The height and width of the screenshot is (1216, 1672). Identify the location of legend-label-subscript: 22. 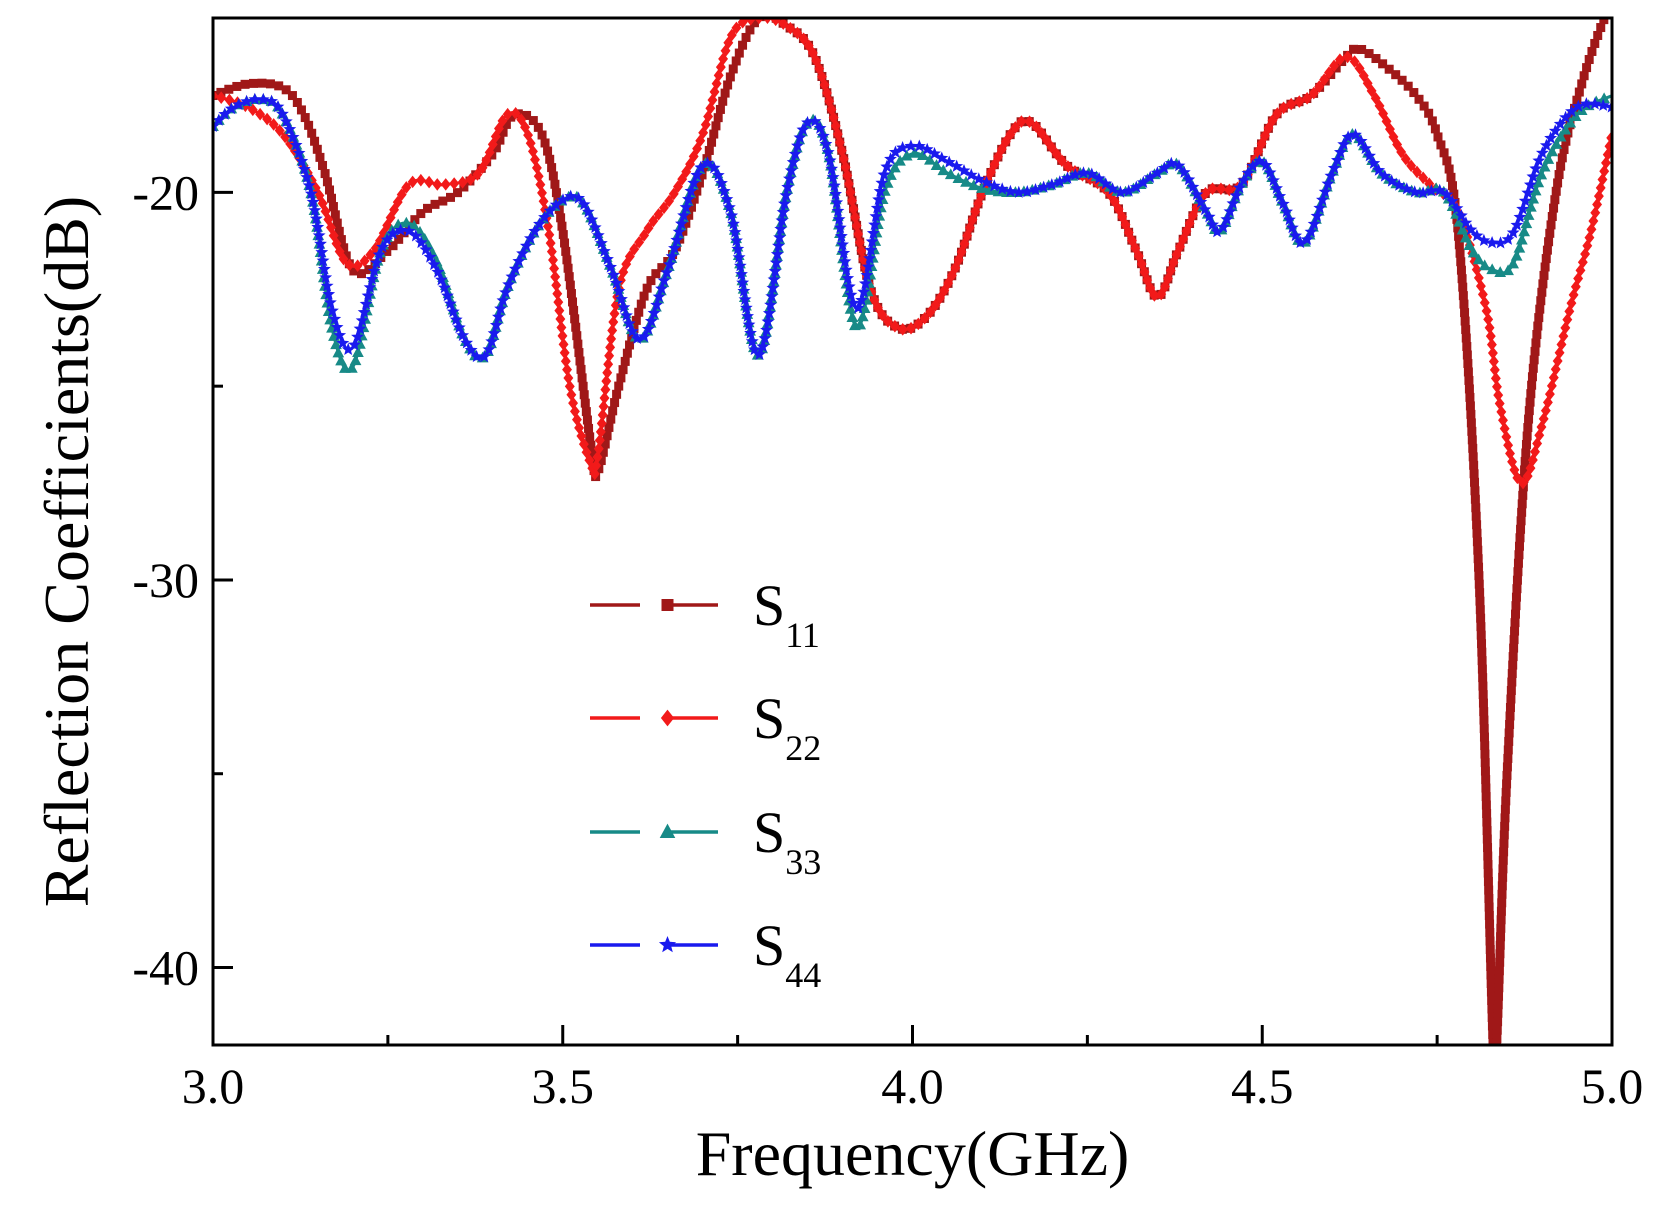
(803, 748).